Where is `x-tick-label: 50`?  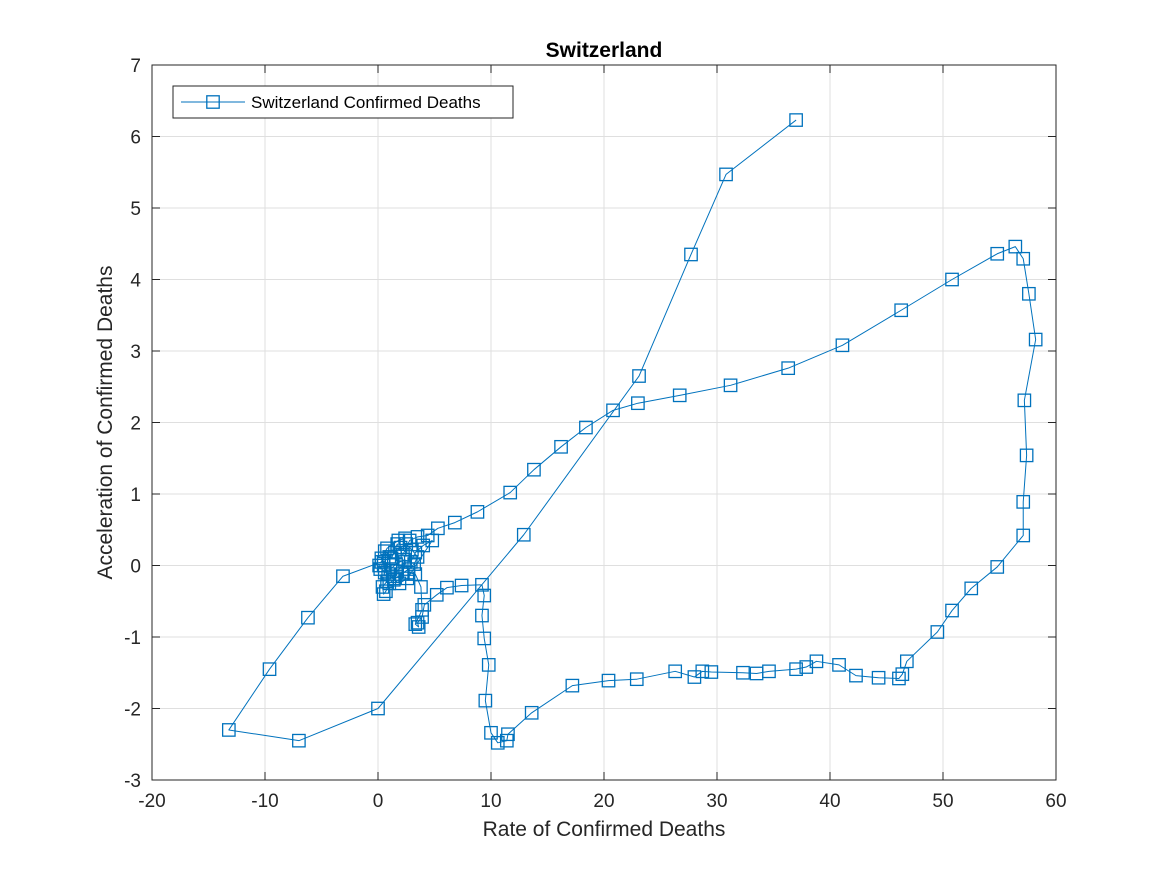
x-tick-label: 50 is located at coordinates (942, 801).